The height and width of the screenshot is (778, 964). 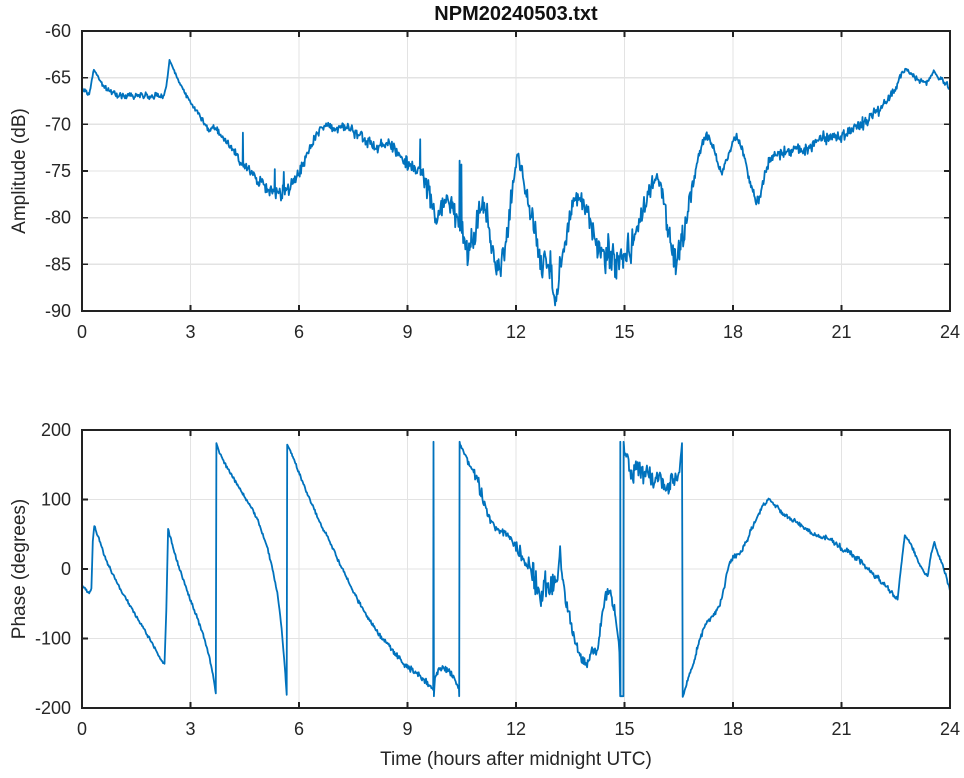 I want to click on y-tick-label: 100, so click(x=56, y=500).